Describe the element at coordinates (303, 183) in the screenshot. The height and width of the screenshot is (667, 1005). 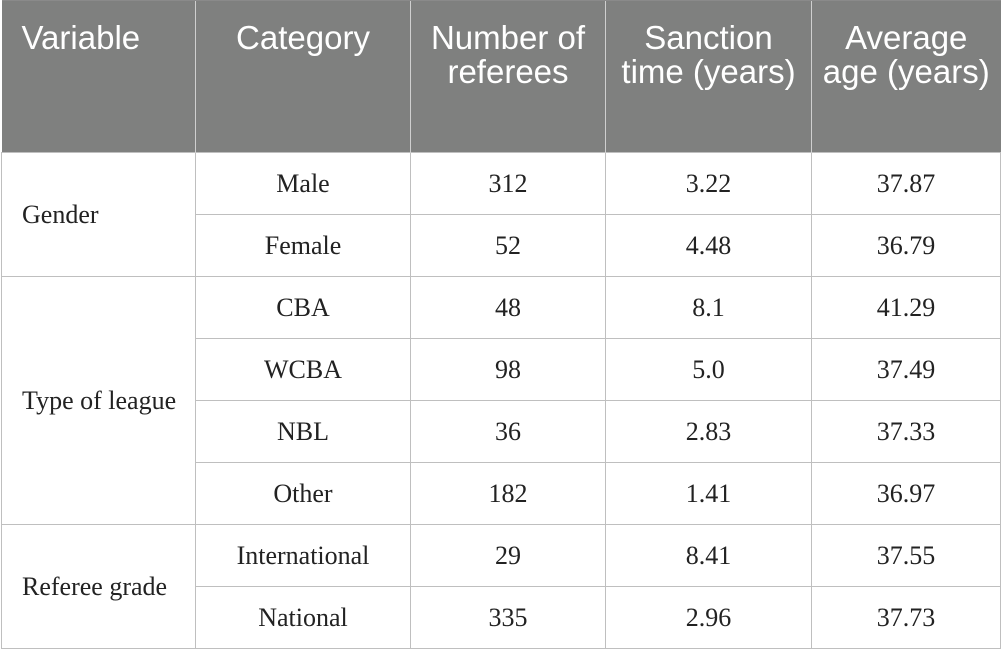
I see `category-cell: Male` at that location.